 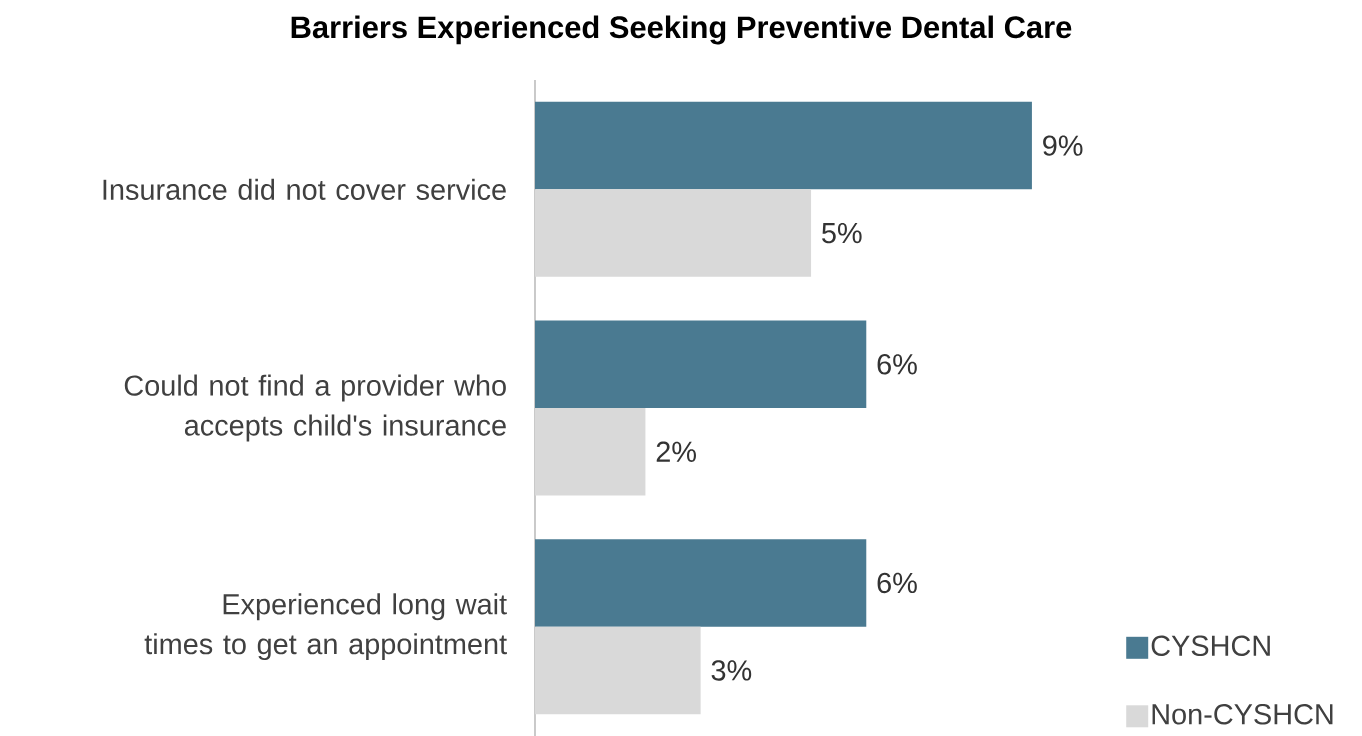 What do you see at coordinates (315, 408) in the screenshot?
I see `y-tick-label: Could not find a provider who accepts child's insurance` at bounding box center [315, 408].